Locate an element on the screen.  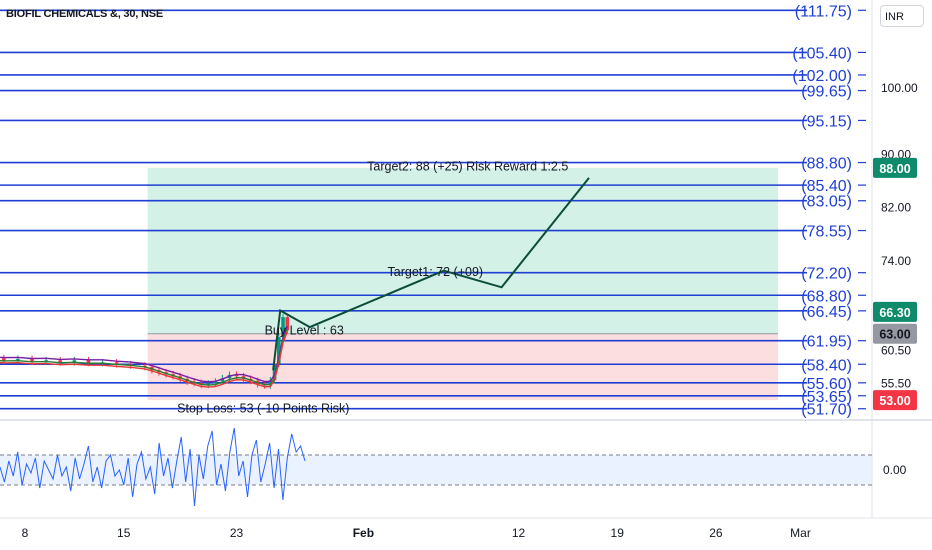
level-label-13: (58.40) is located at coordinates (826, 365).